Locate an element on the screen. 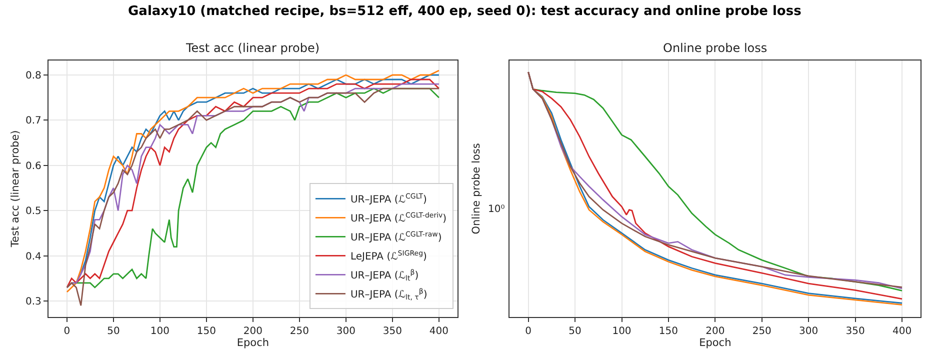 The height and width of the screenshot is (356, 930). y-tick-label: 0.3 is located at coordinates (33, 302).